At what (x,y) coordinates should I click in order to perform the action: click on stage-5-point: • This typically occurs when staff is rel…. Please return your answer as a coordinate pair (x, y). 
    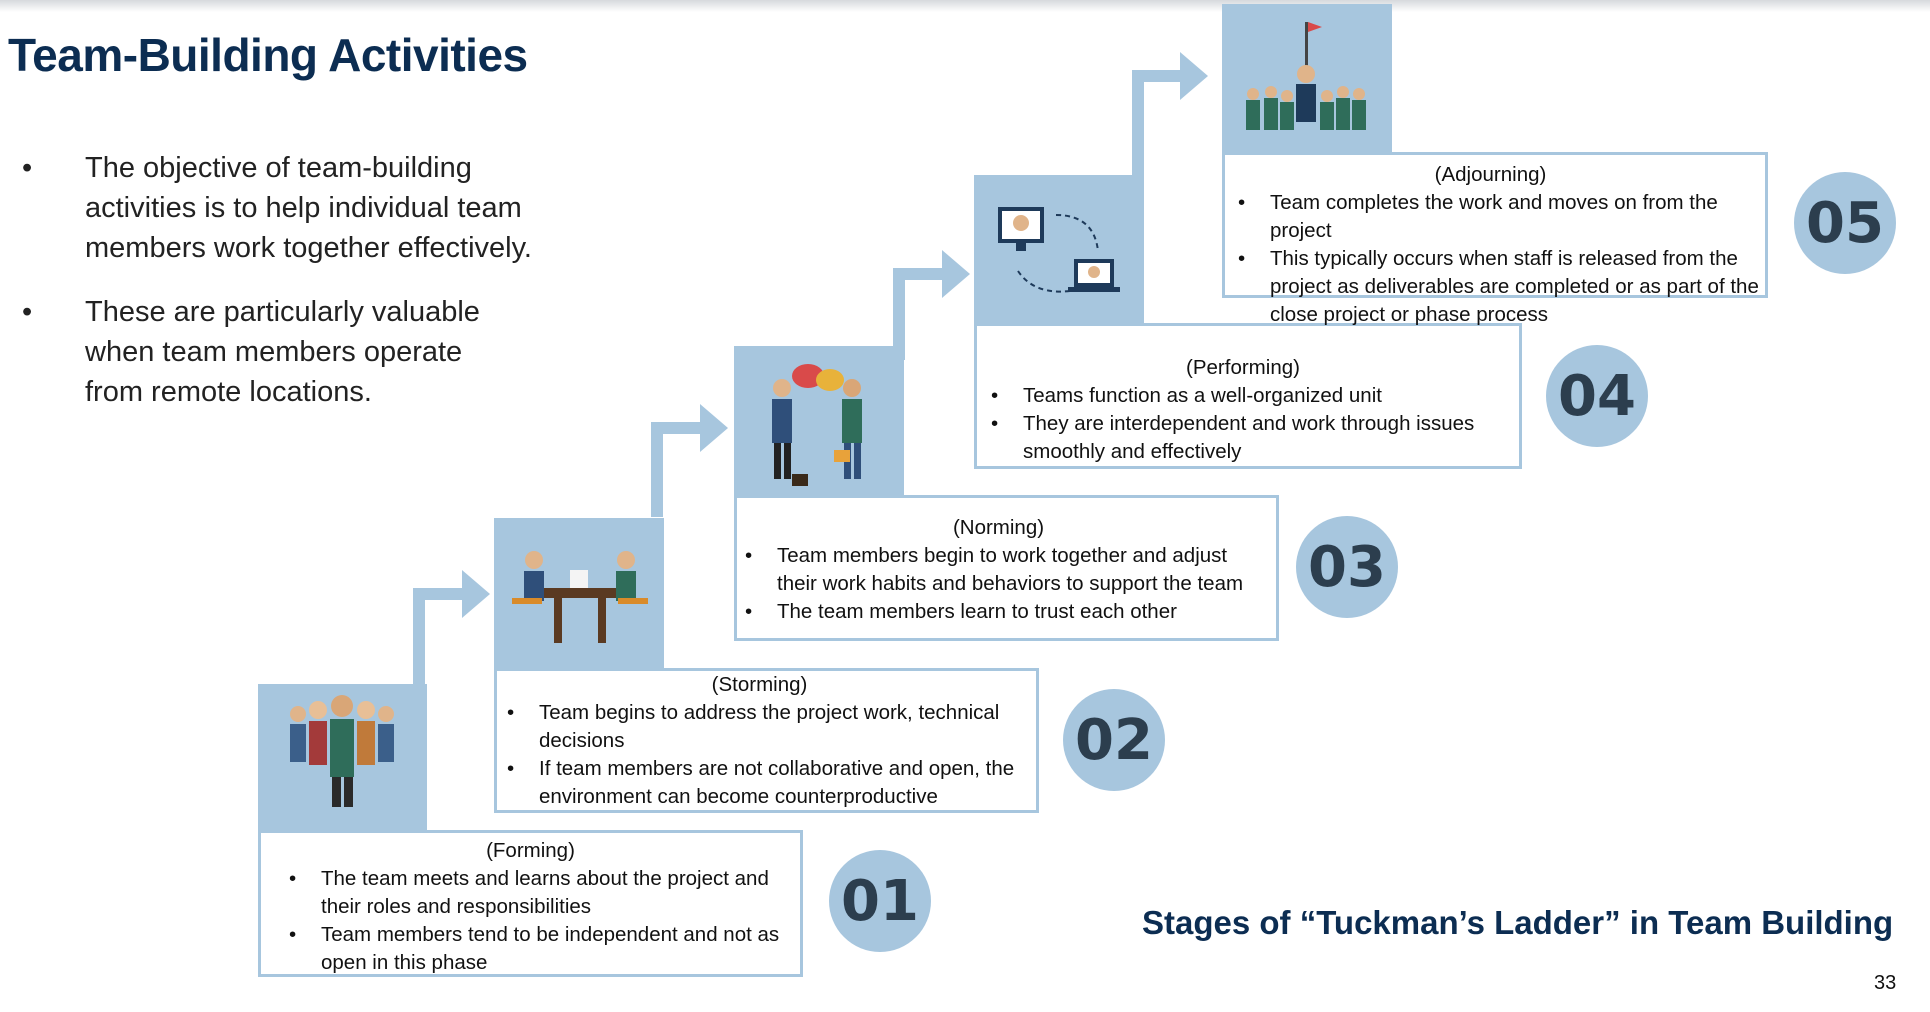
    Looking at the image, I should click on (1498, 286).